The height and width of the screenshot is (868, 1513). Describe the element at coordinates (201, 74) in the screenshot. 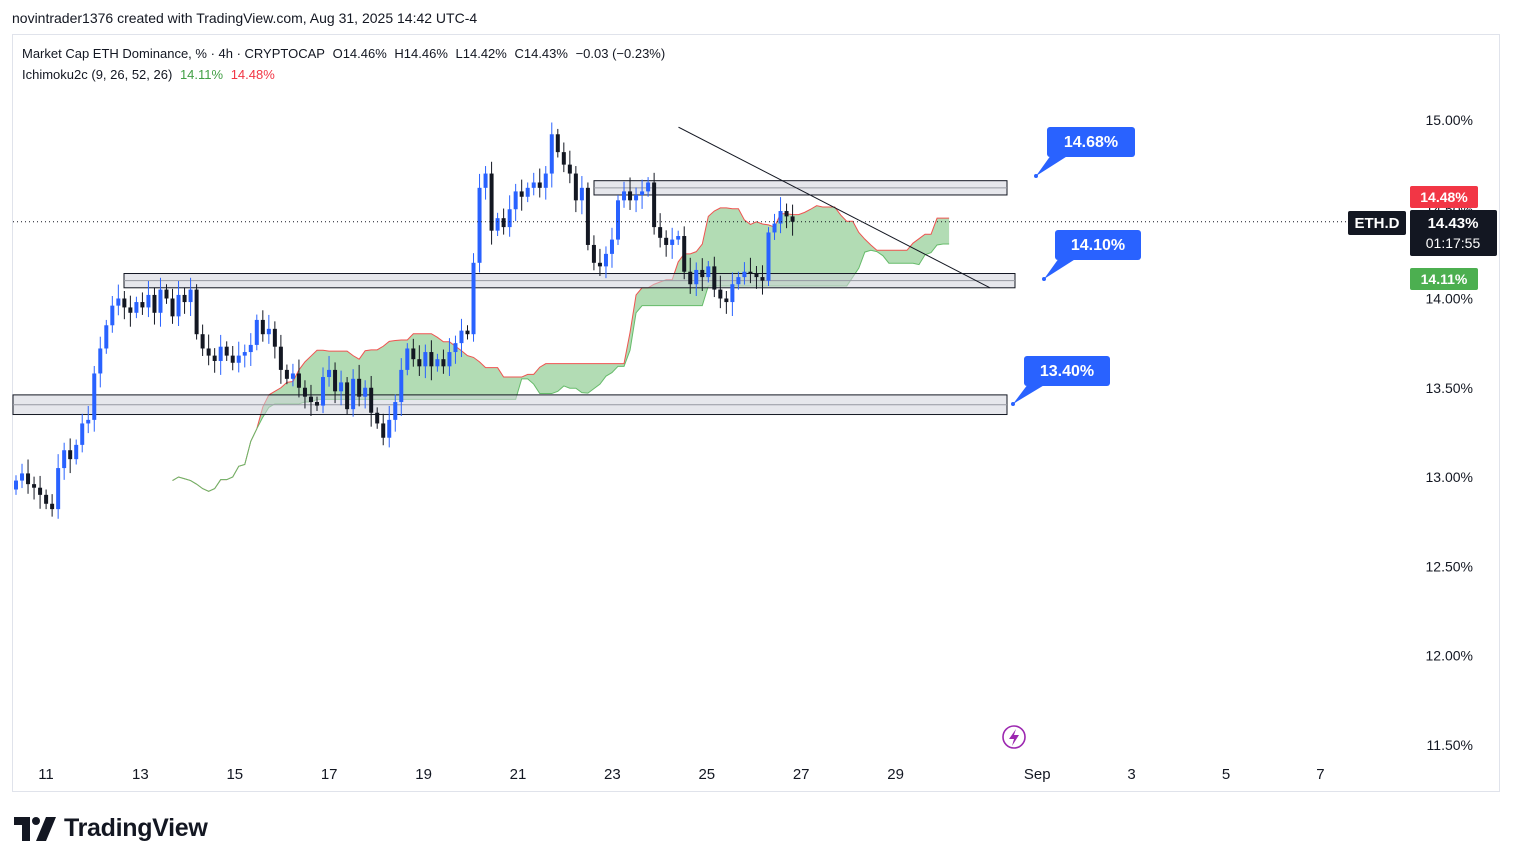

I see `indicator-value-1: 14.11%` at that location.